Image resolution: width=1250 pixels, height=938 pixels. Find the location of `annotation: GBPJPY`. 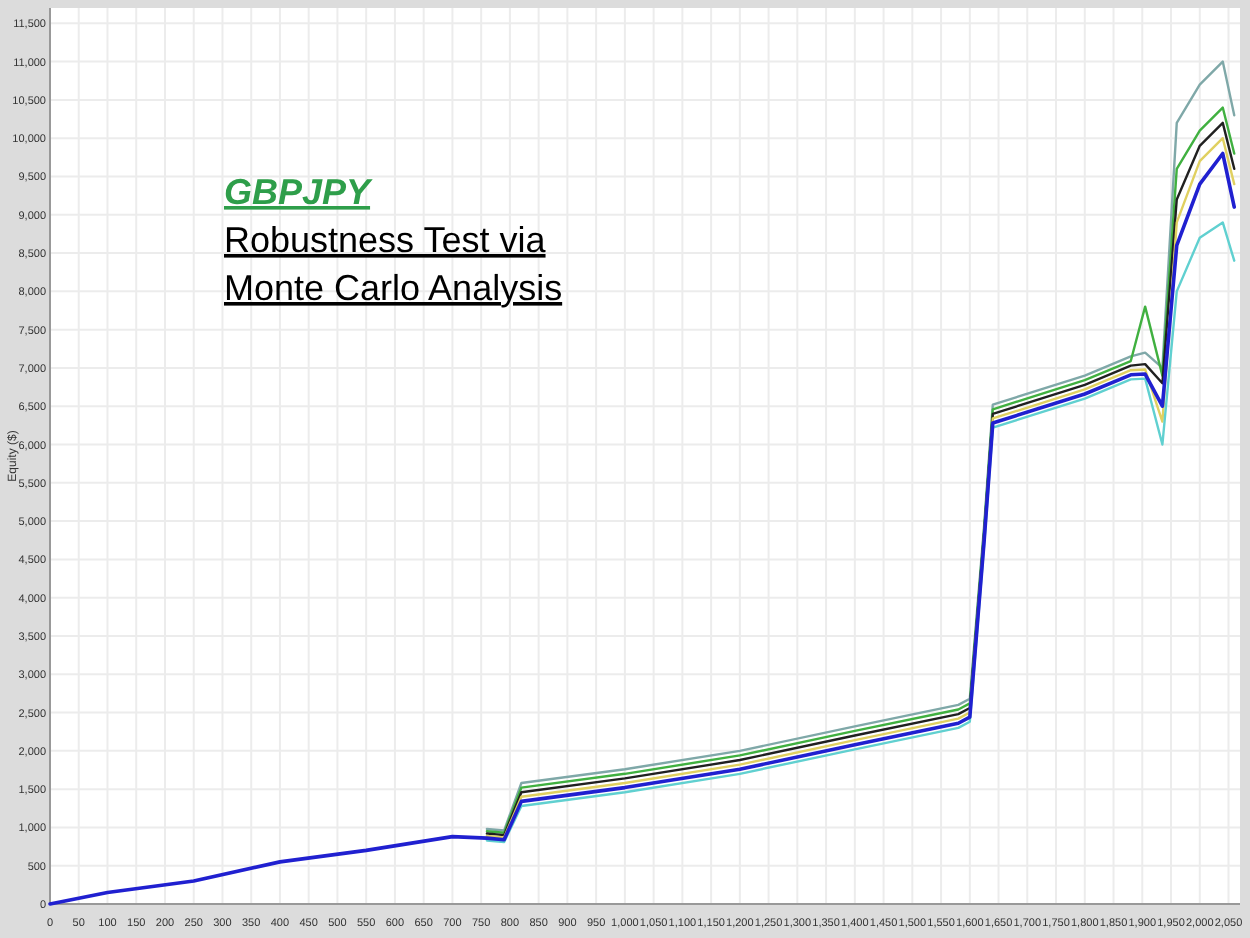

annotation: GBPJPY is located at coordinates (299, 192).